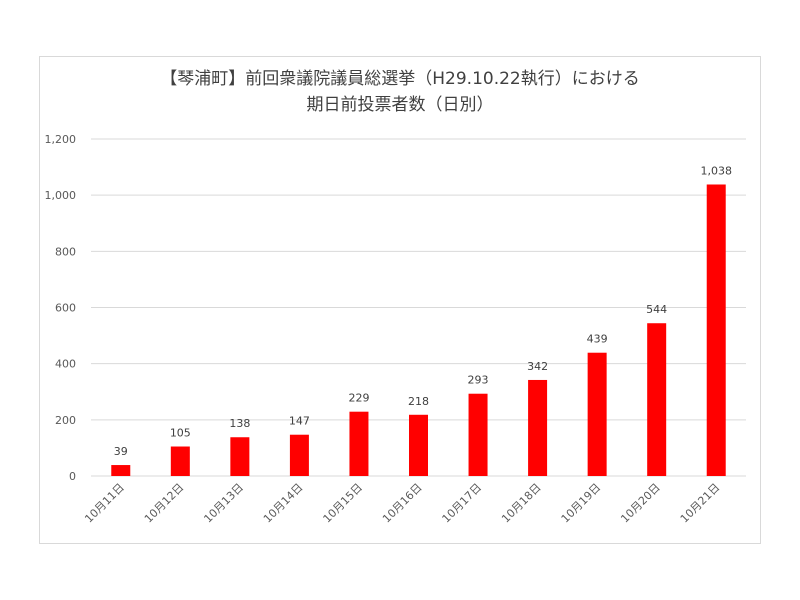 The image size is (800, 600). Describe the element at coordinates (65, 308) in the screenshot. I see `y-tick-label: 600` at that location.